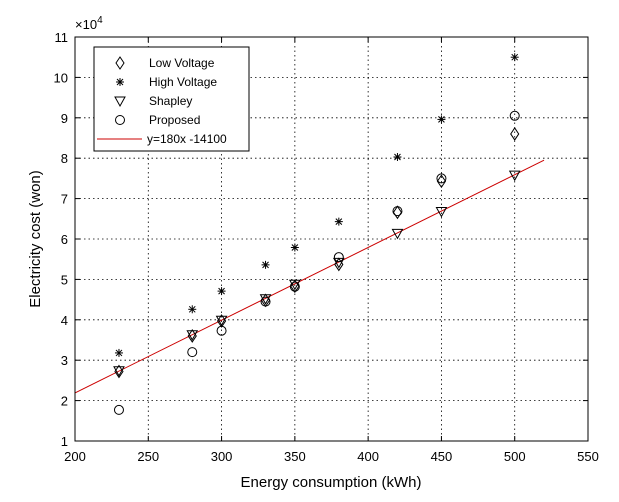  Describe the element at coordinates (35, 239) in the screenshot. I see `y-axis-label: Electricity cost (won)` at that location.